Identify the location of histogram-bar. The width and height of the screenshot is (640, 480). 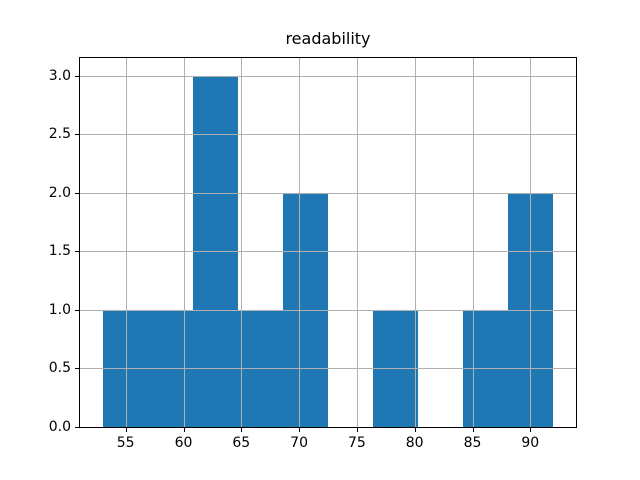
(305, 309).